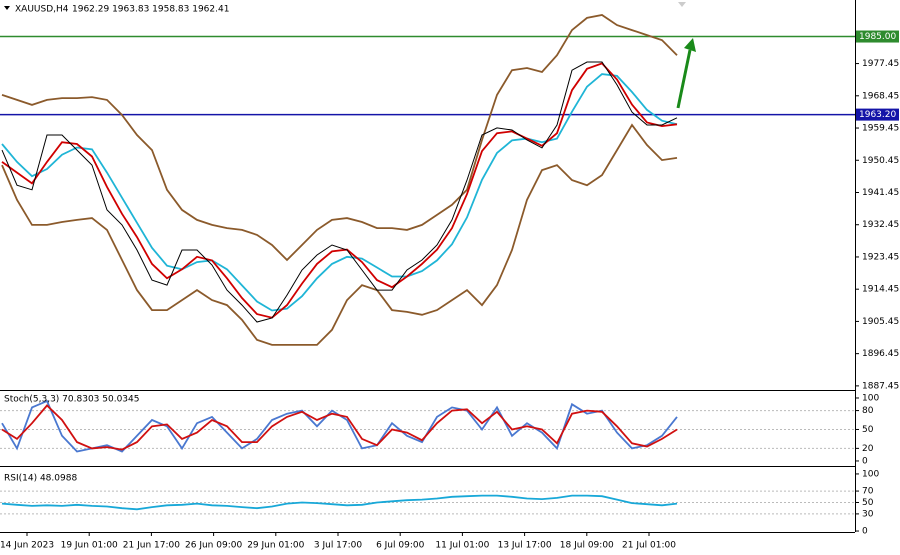  Describe the element at coordinates (880, 193) in the screenshot. I see `y-tick-label: 1941.45` at that location.